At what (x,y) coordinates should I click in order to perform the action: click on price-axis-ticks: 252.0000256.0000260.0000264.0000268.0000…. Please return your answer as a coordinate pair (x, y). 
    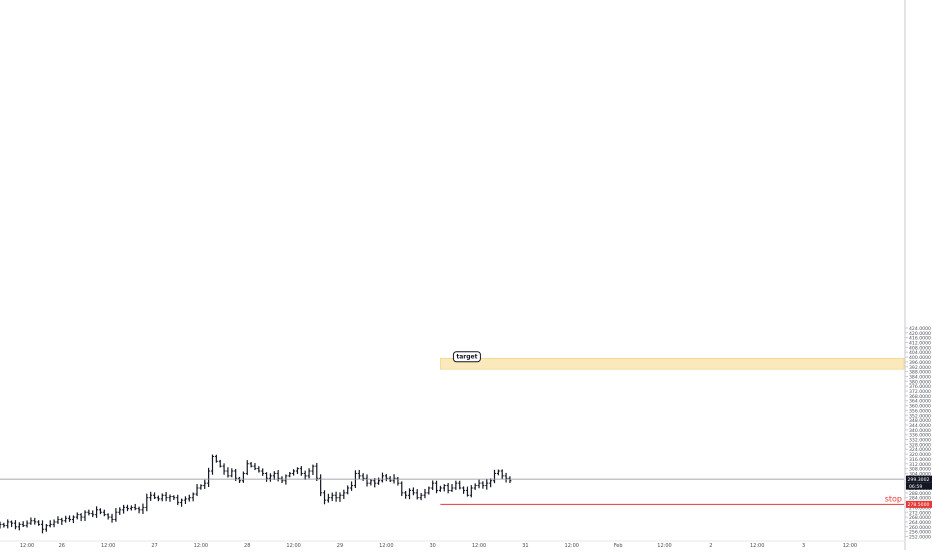
    Looking at the image, I should click on (918, 433).